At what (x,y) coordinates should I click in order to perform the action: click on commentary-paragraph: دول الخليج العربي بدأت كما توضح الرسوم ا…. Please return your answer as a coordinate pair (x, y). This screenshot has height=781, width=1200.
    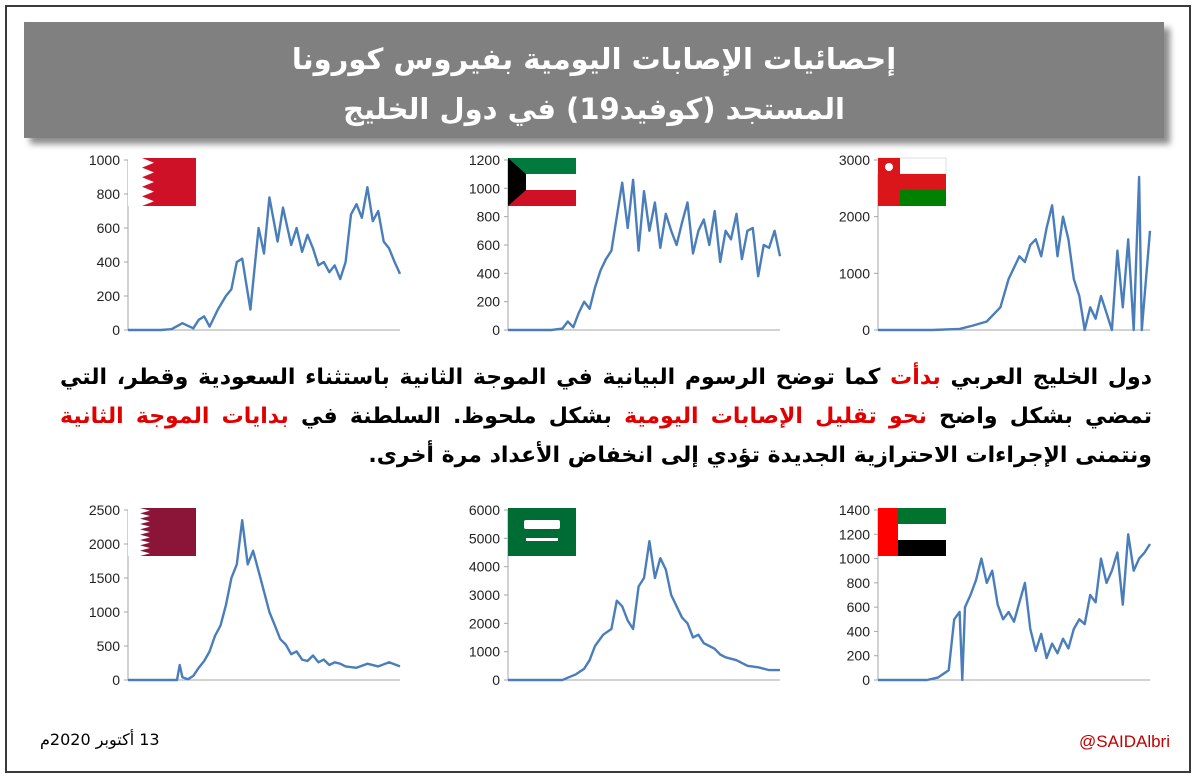
    Looking at the image, I should click on (606, 416).